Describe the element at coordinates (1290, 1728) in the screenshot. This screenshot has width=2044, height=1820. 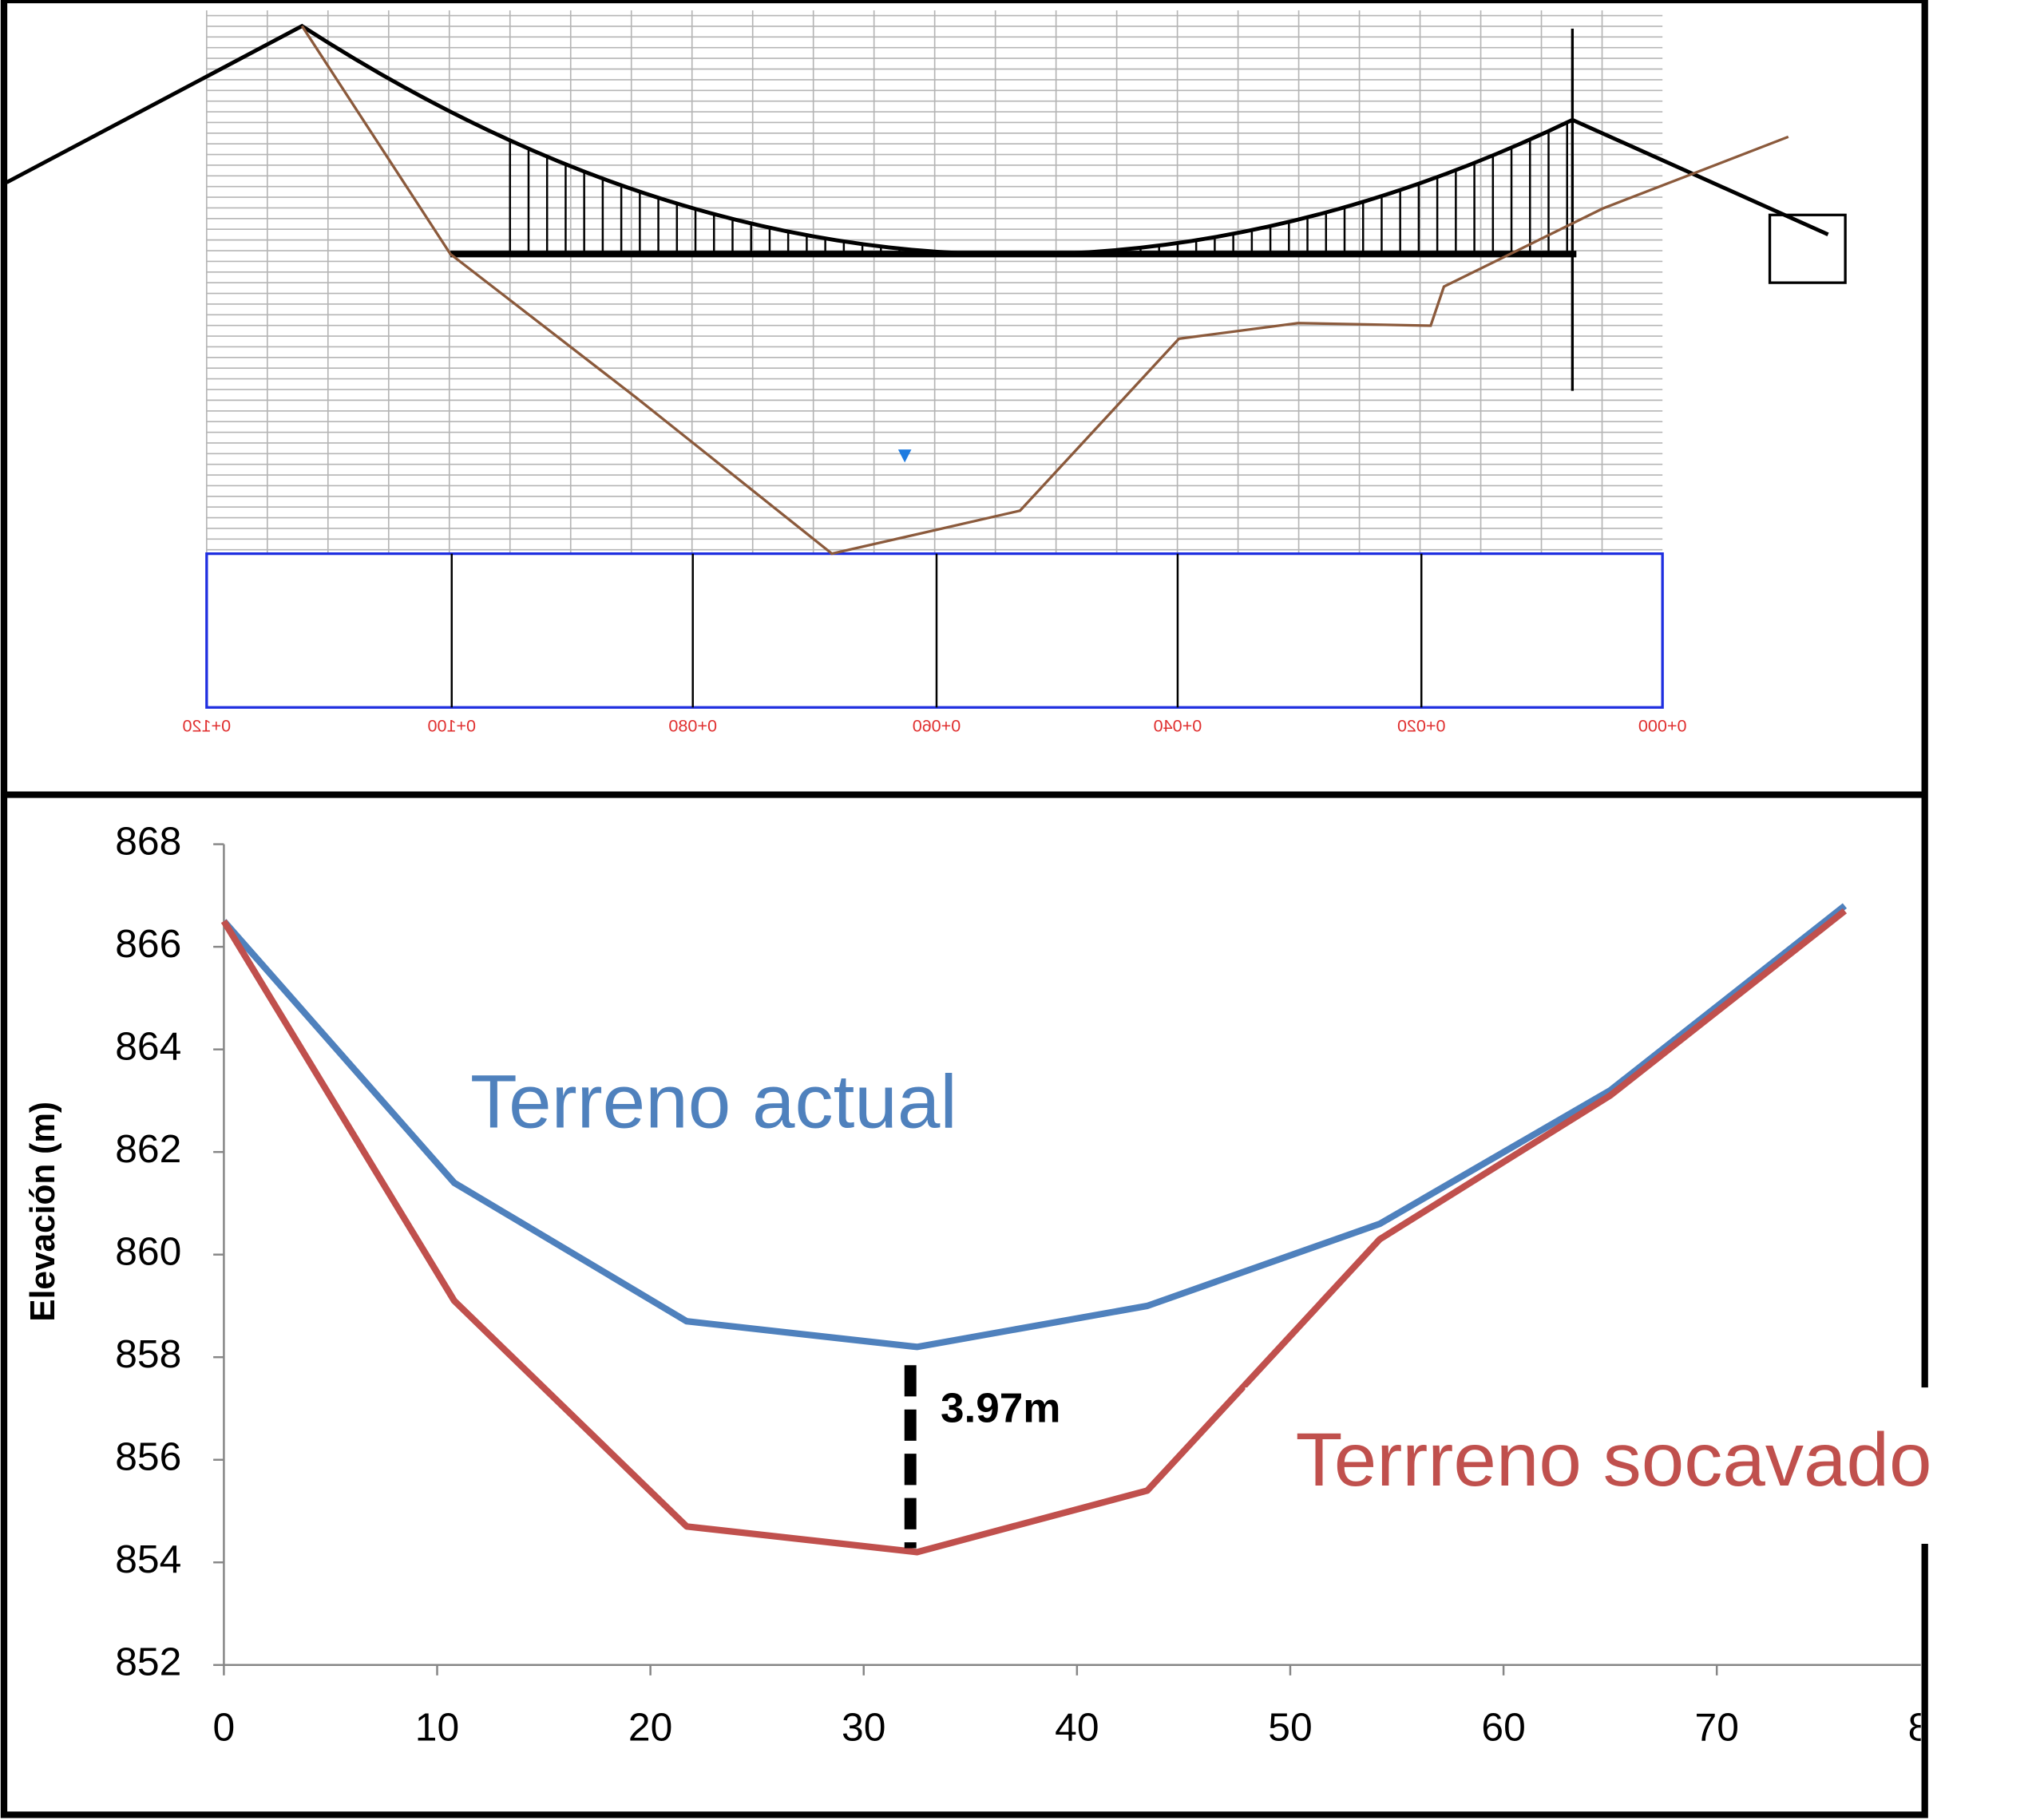
I see `x-tick-label: 50` at that location.